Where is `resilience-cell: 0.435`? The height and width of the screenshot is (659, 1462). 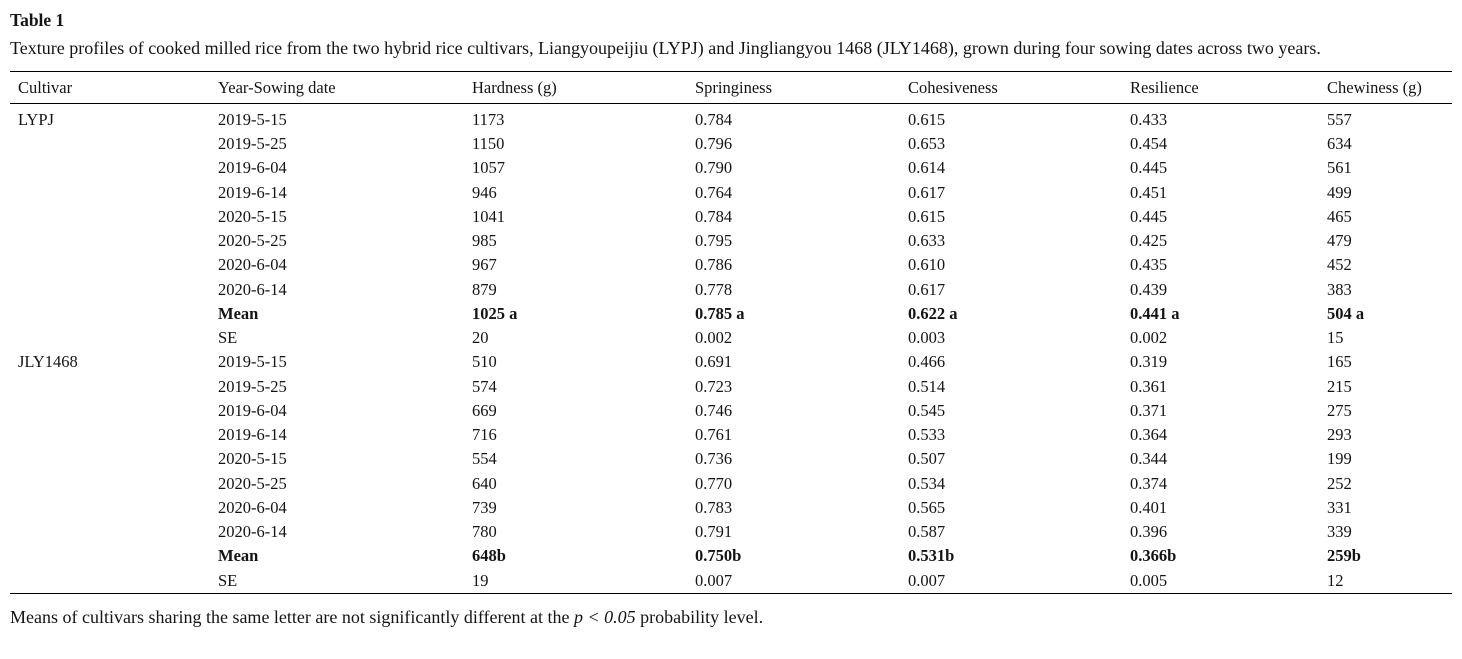
resilience-cell: 0.435 is located at coordinates (1149, 265).